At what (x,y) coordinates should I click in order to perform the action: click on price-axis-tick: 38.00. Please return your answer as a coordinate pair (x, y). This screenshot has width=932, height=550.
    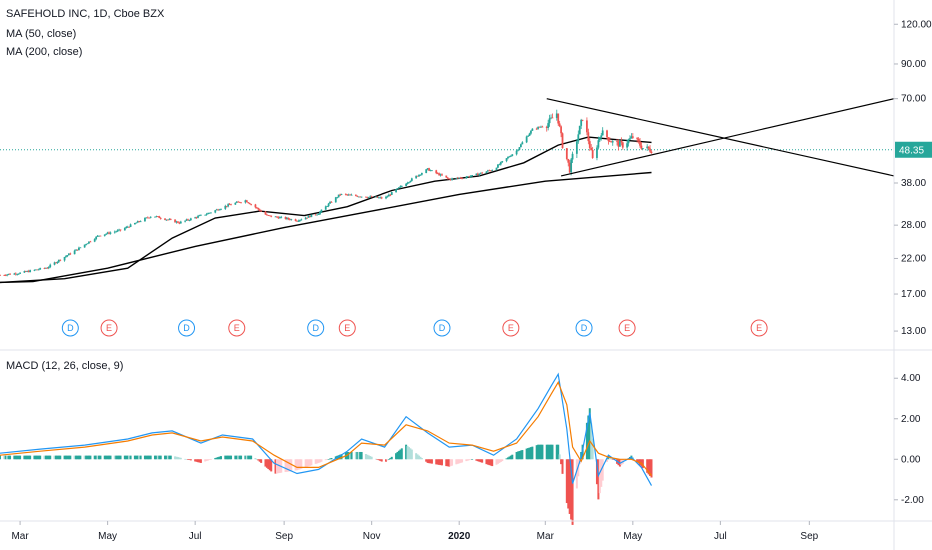
    Looking at the image, I should click on (913, 183).